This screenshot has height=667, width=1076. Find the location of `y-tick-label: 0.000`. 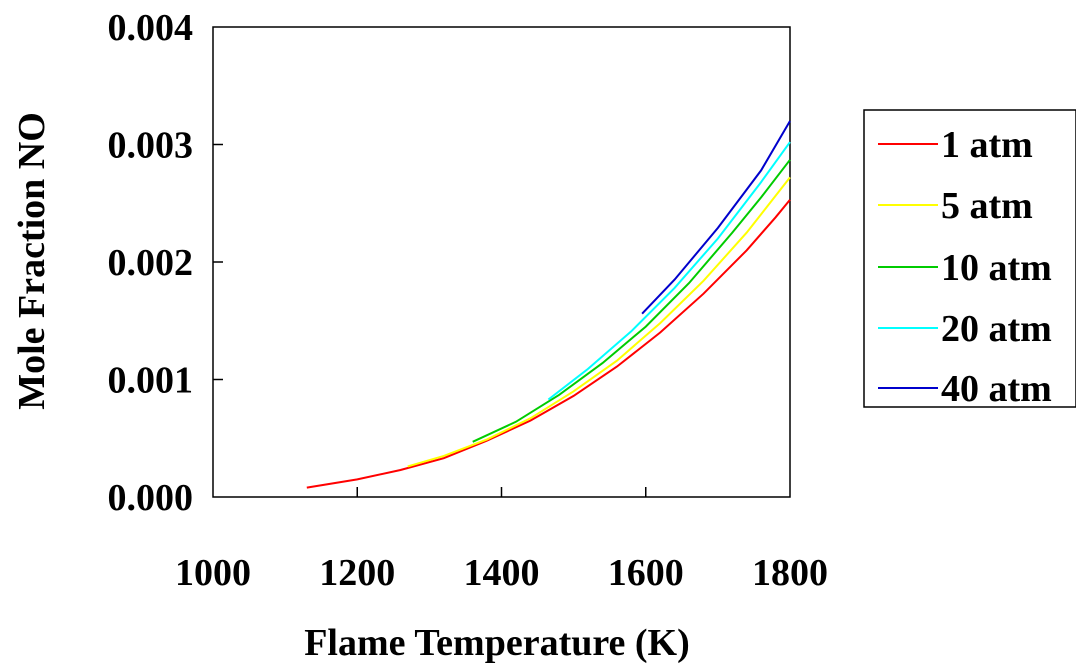

y-tick-label: 0.000 is located at coordinates (151, 498).